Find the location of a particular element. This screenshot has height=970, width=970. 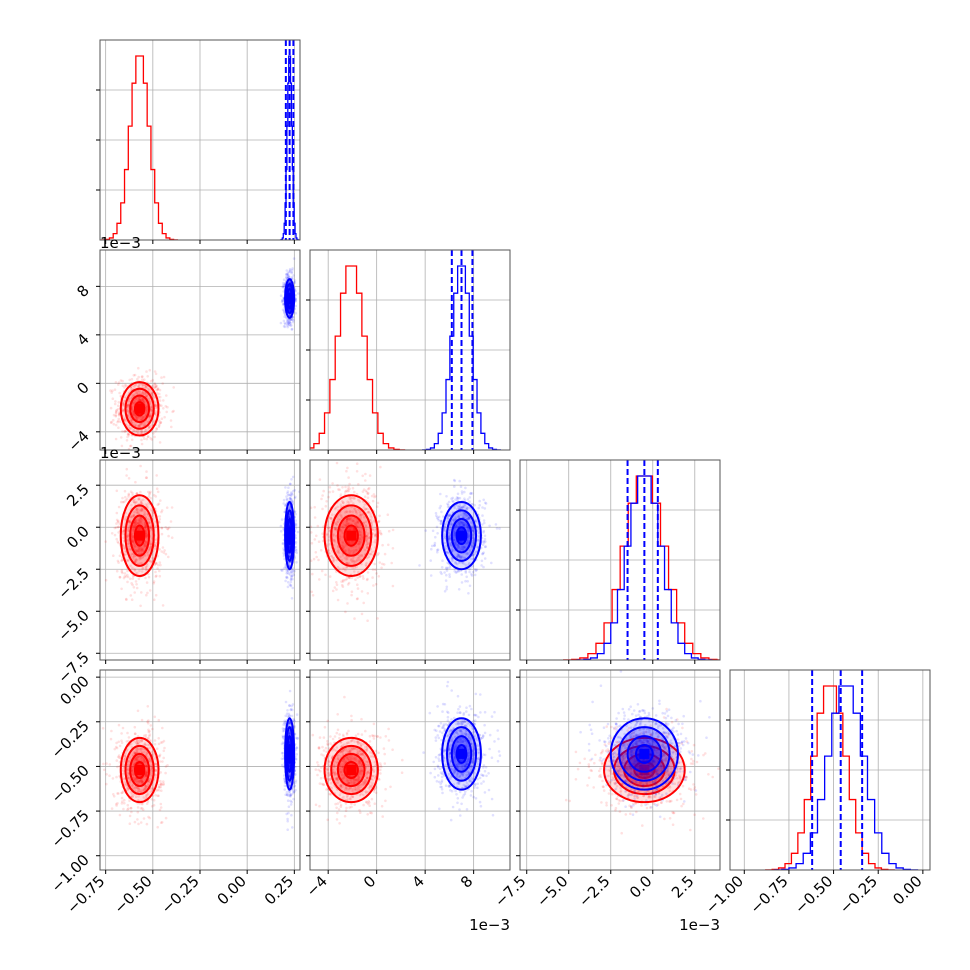

y-tick-label: 8 is located at coordinates (82, 290).